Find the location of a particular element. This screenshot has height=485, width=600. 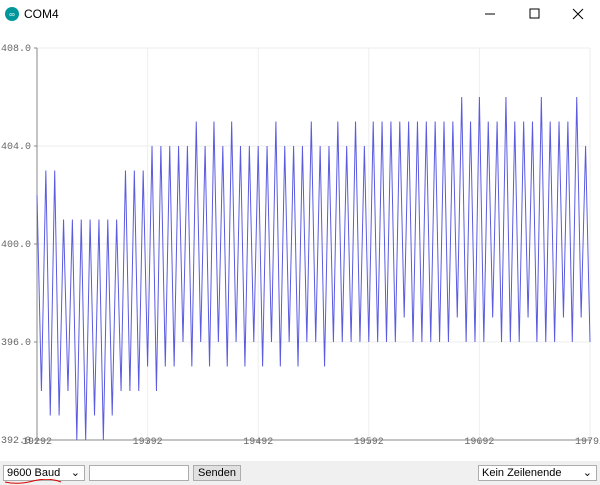

app-icon: ∞ is located at coordinates (12, 14).